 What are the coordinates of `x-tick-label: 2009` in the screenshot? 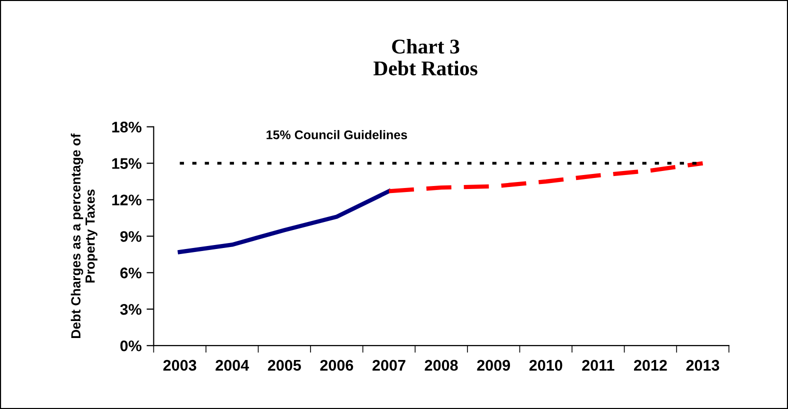 It's located at (493, 365).